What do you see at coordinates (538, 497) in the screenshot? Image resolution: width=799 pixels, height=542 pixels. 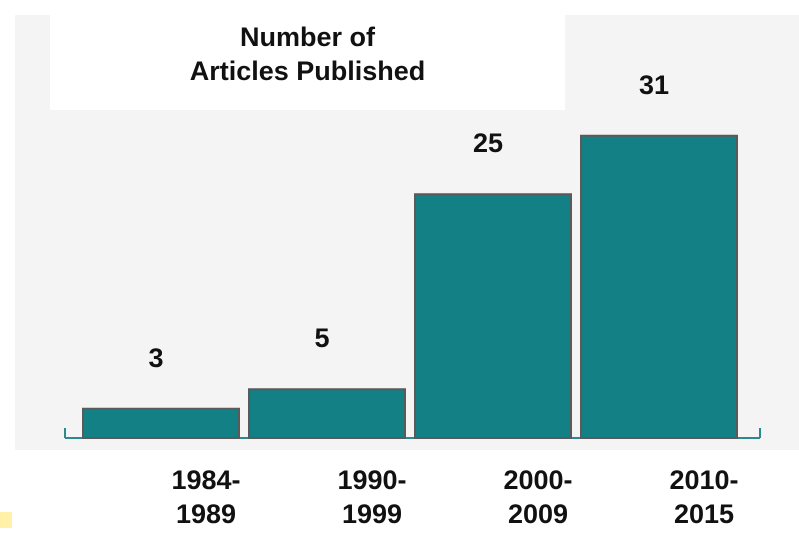 I see `x-tick-label: 2000- 2009` at bounding box center [538, 497].